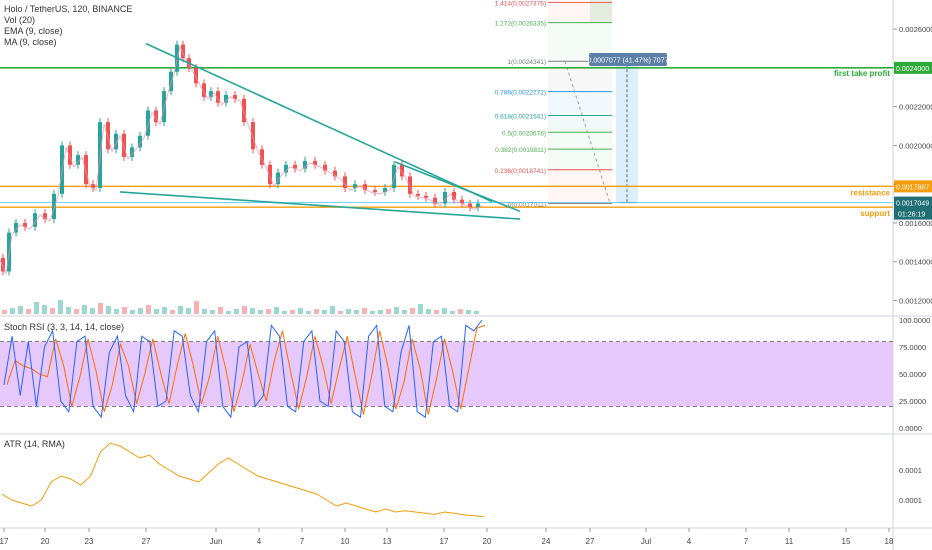 The height and width of the screenshot is (550, 932). I want to click on fib-label: 1.414(0.0027376), so click(520, 3).